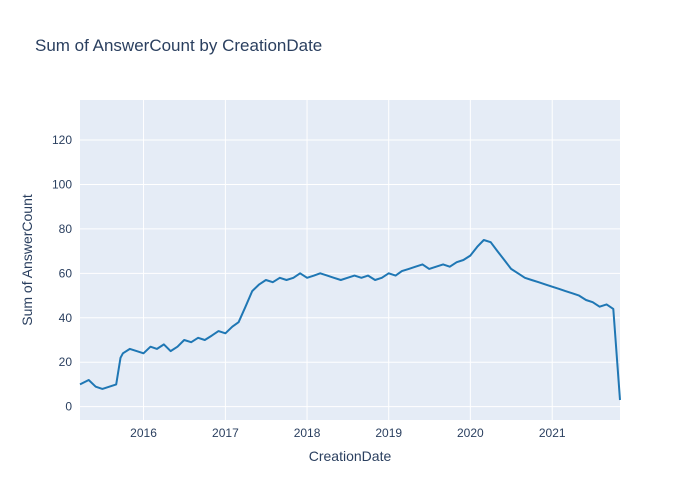 The image size is (700, 500). What do you see at coordinates (388, 433) in the screenshot?
I see `x-tick-label: 2019` at bounding box center [388, 433].